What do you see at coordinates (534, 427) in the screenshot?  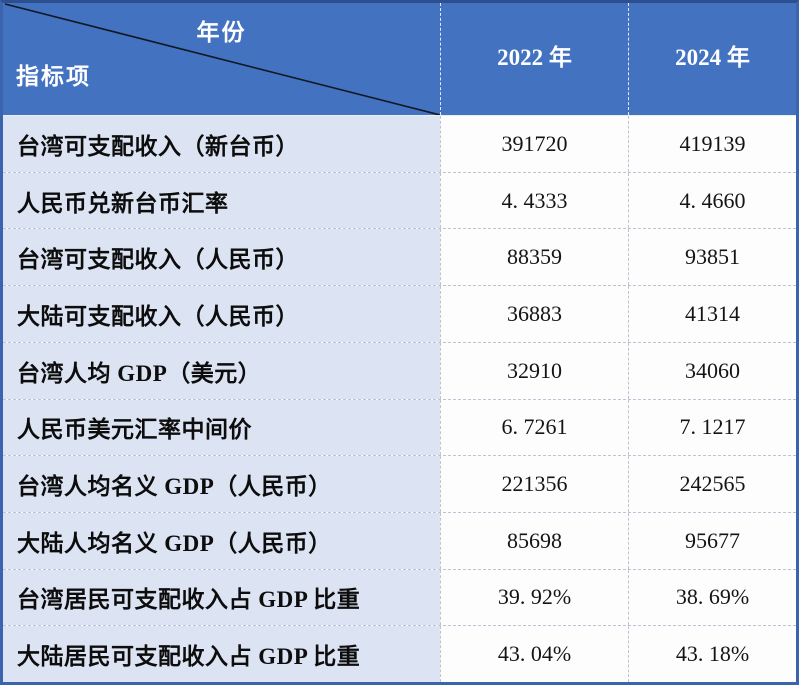 I see `row-value-2022: 6. 7261` at bounding box center [534, 427].